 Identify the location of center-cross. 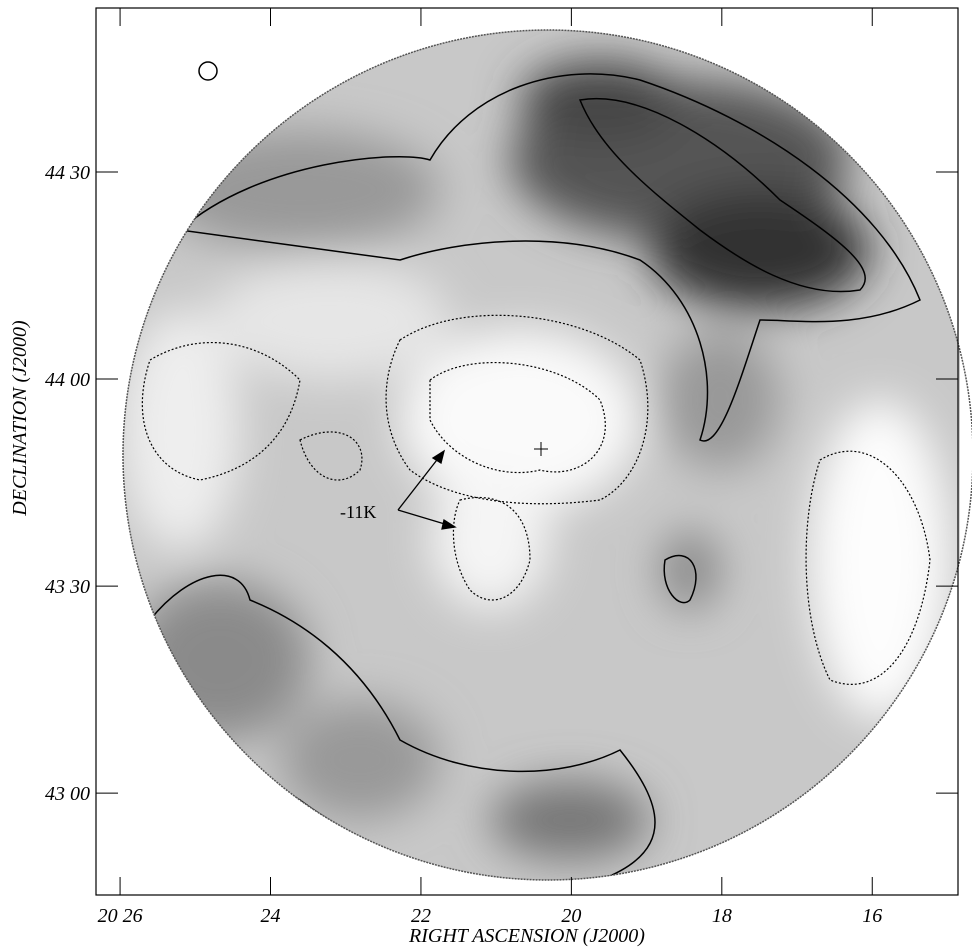
(541, 449).